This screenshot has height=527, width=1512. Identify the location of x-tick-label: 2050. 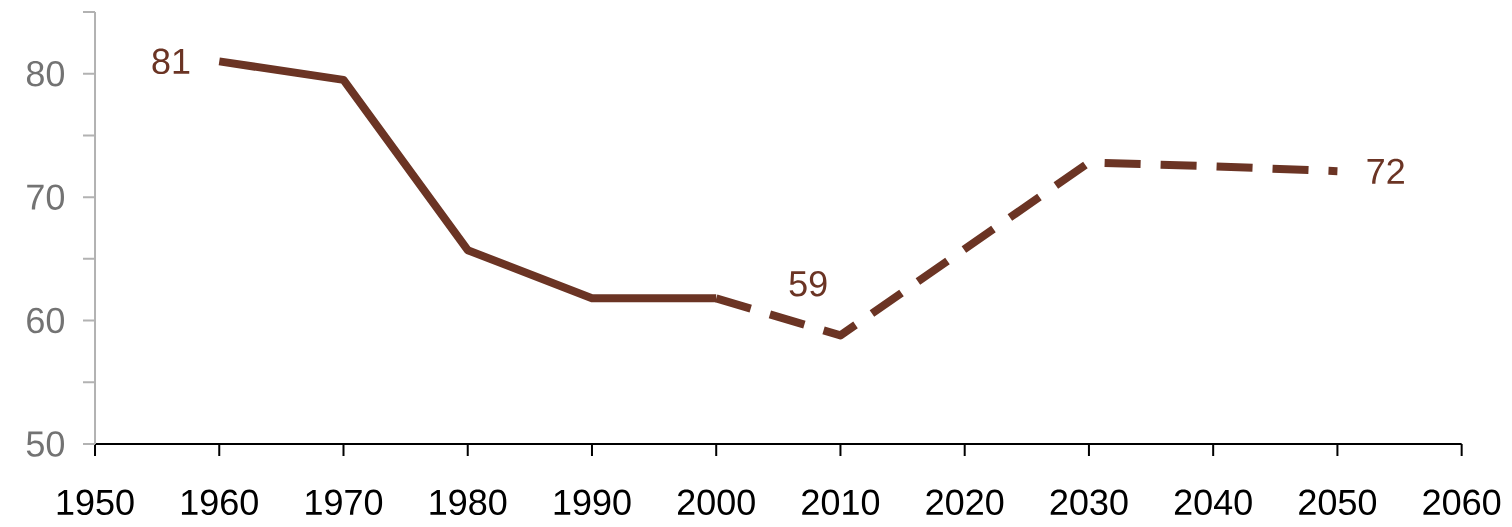
(1338, 502).